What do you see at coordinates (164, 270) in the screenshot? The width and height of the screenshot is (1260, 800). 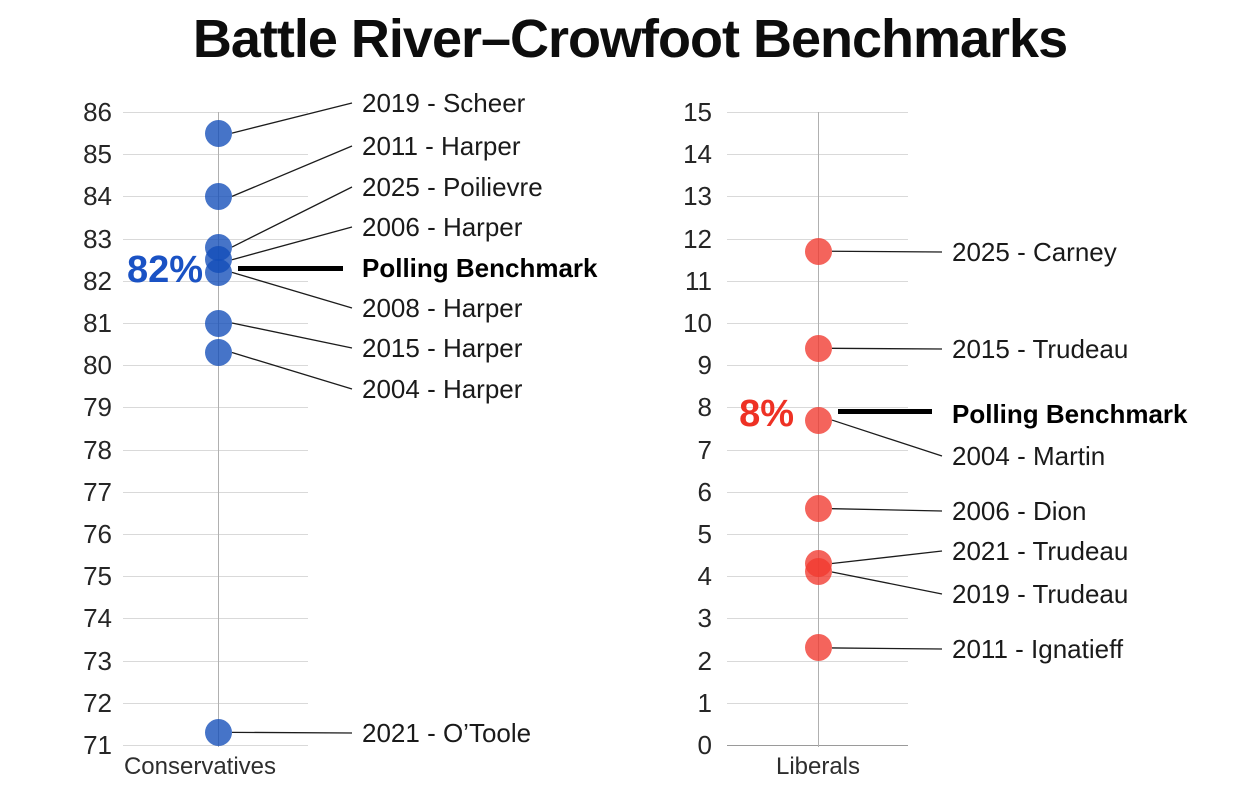 I see `benchmark-percent-label: 82%` at bounding box center [164, 270].